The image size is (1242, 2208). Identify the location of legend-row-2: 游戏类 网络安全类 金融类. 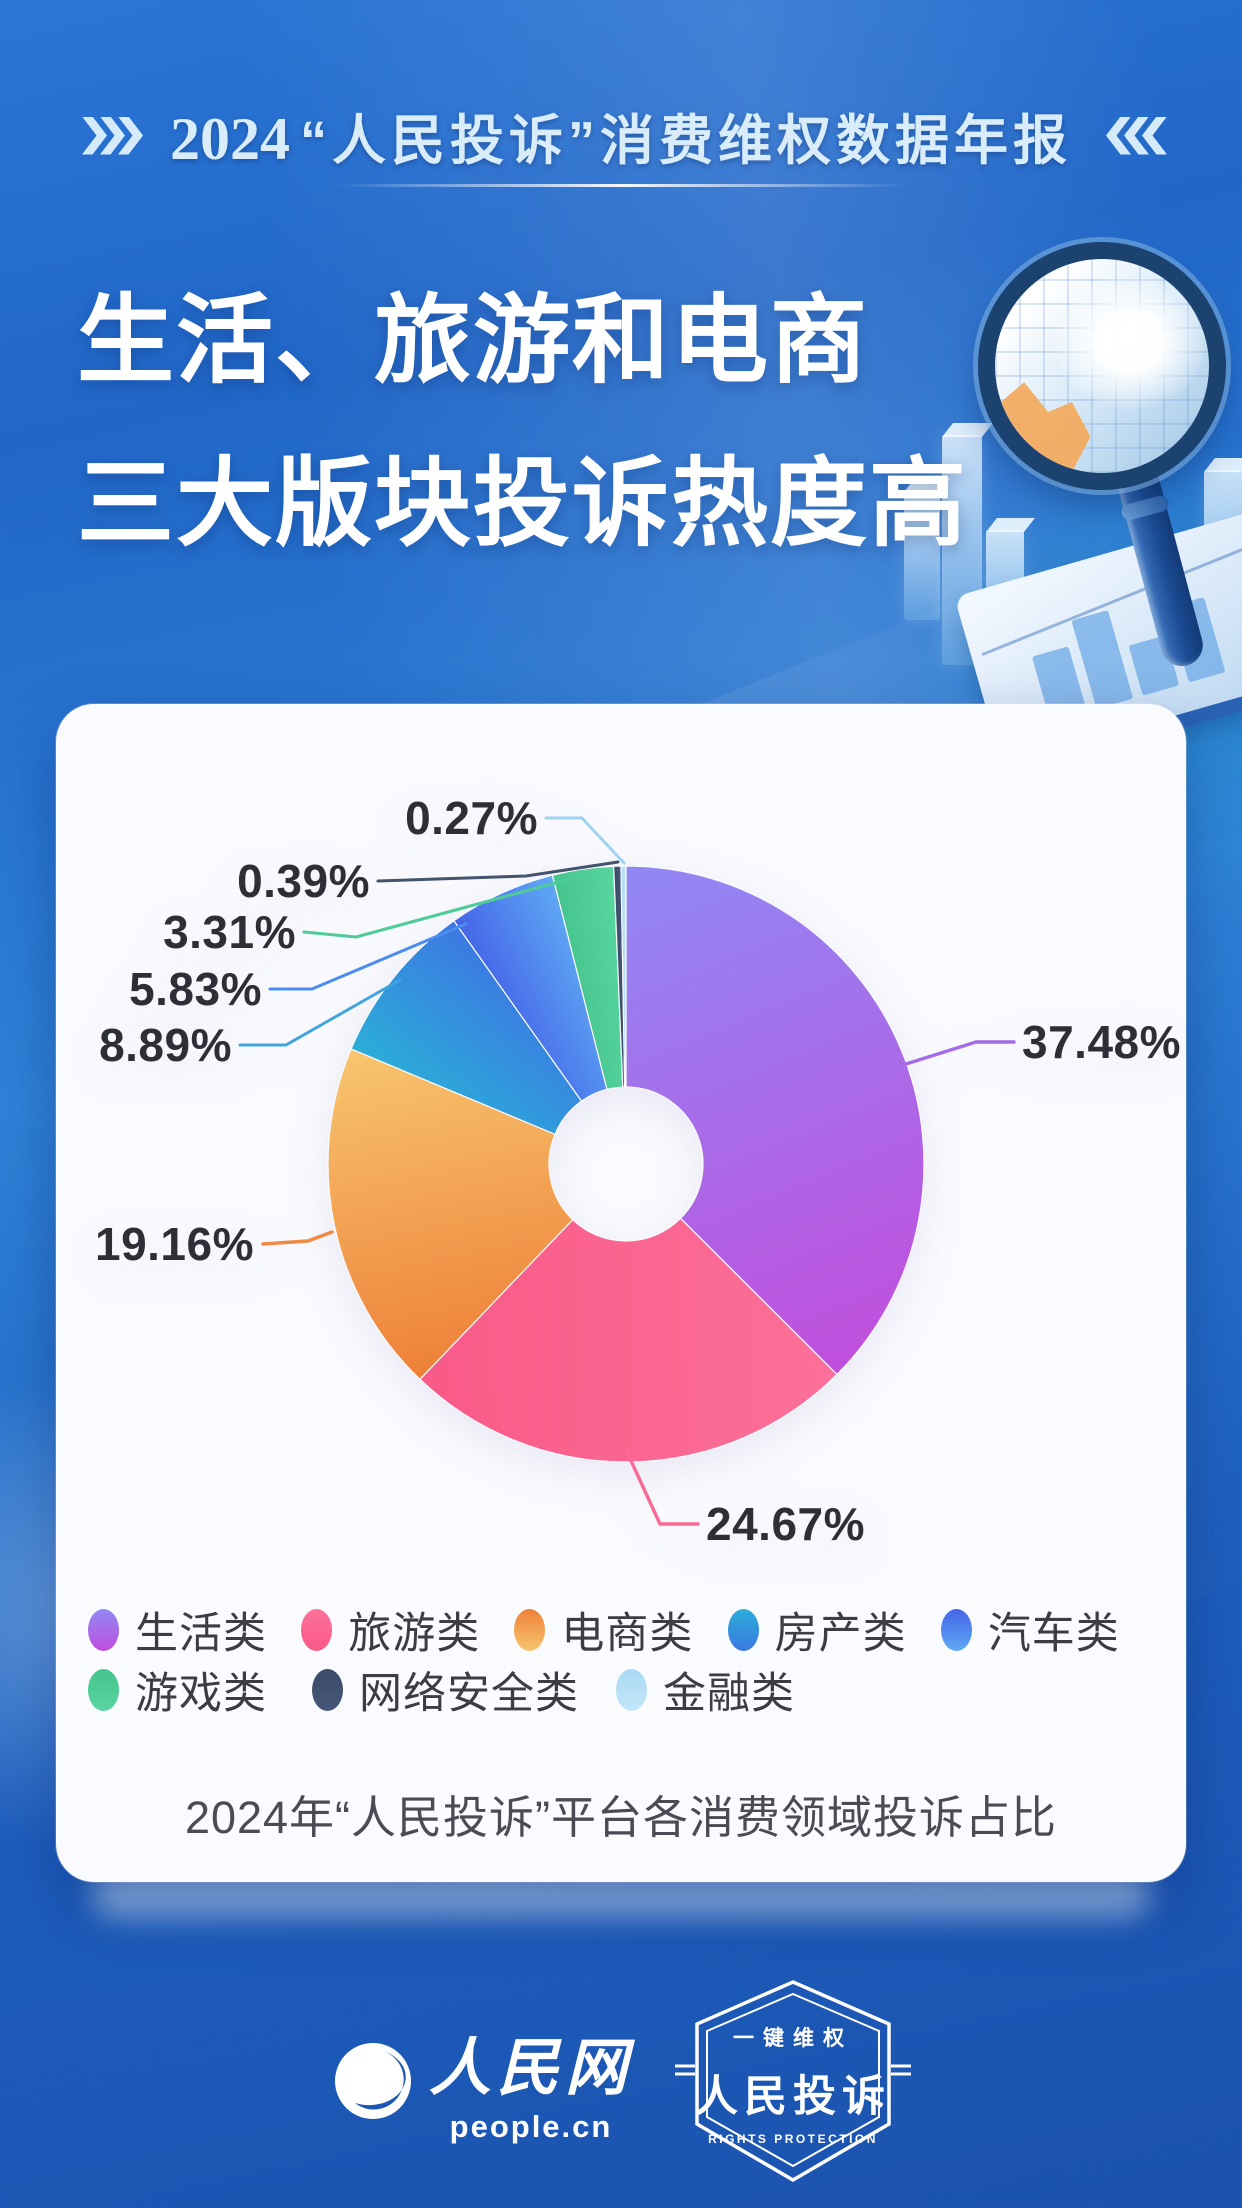
(621, 1692).